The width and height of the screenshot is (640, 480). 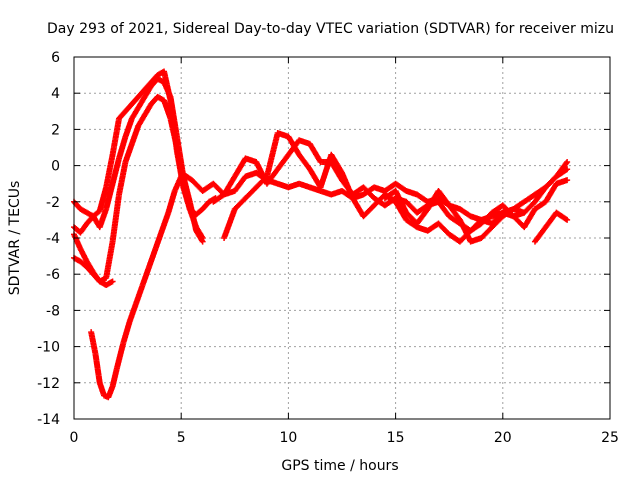 I want to click on x-tick-label: 25, so click(x=610, y=438).